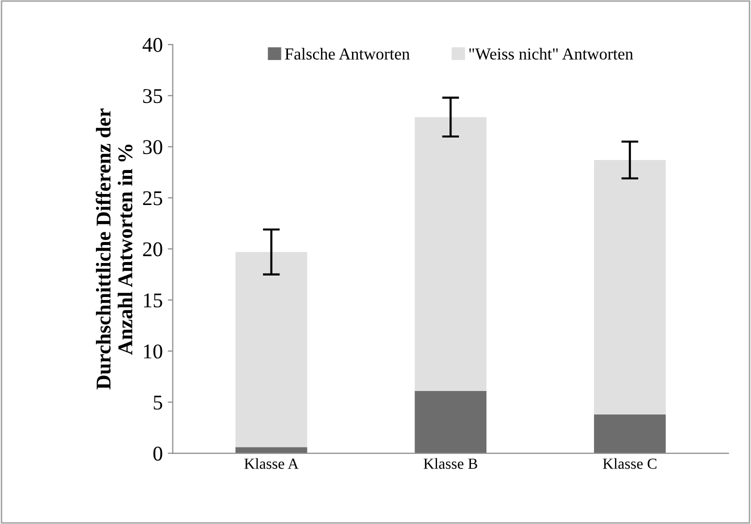 Image resolution: width=751 pixels, height=524 pixels. I want to click on y-tick-label: 15, so click(153, 300).